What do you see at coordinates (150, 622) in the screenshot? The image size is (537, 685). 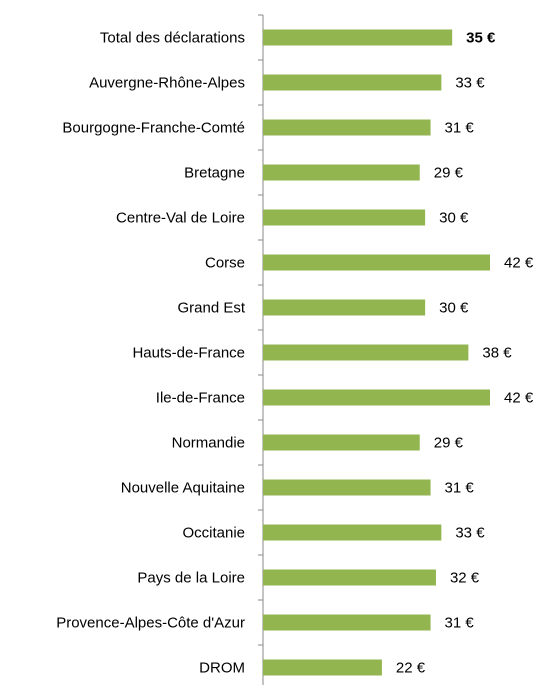 I see `y-tick-label: Provence-Alpes-Côte d'Azur` at bounding box center [150, 622].